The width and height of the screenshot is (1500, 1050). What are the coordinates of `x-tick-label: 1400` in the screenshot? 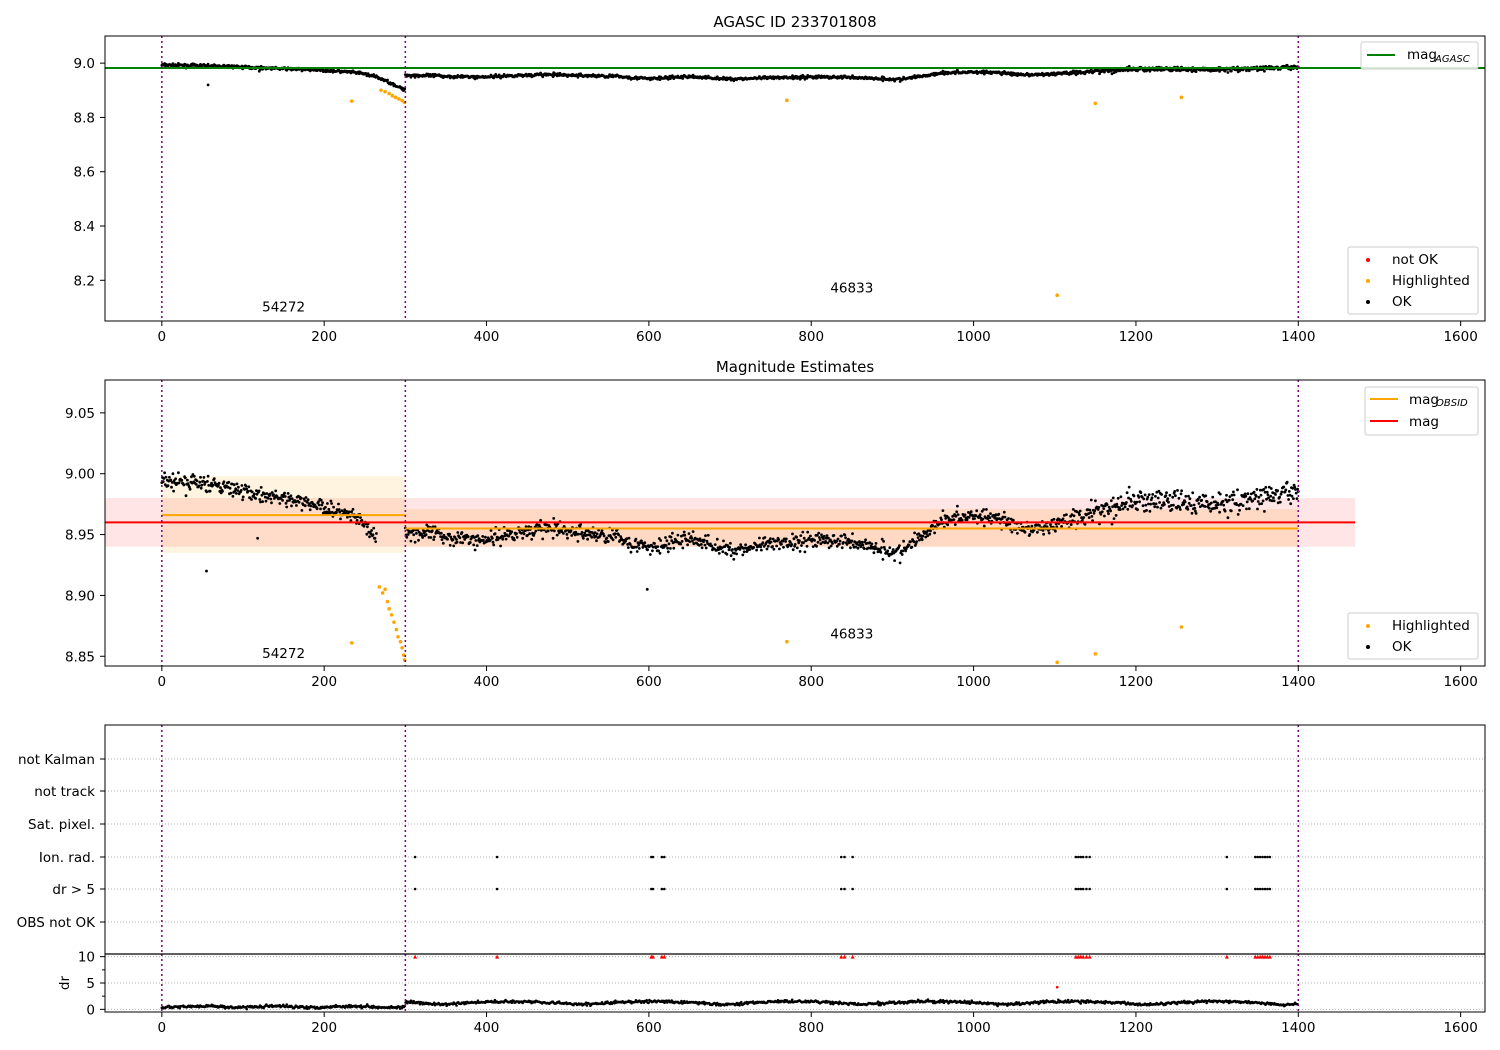 It's located at (1298, 682).